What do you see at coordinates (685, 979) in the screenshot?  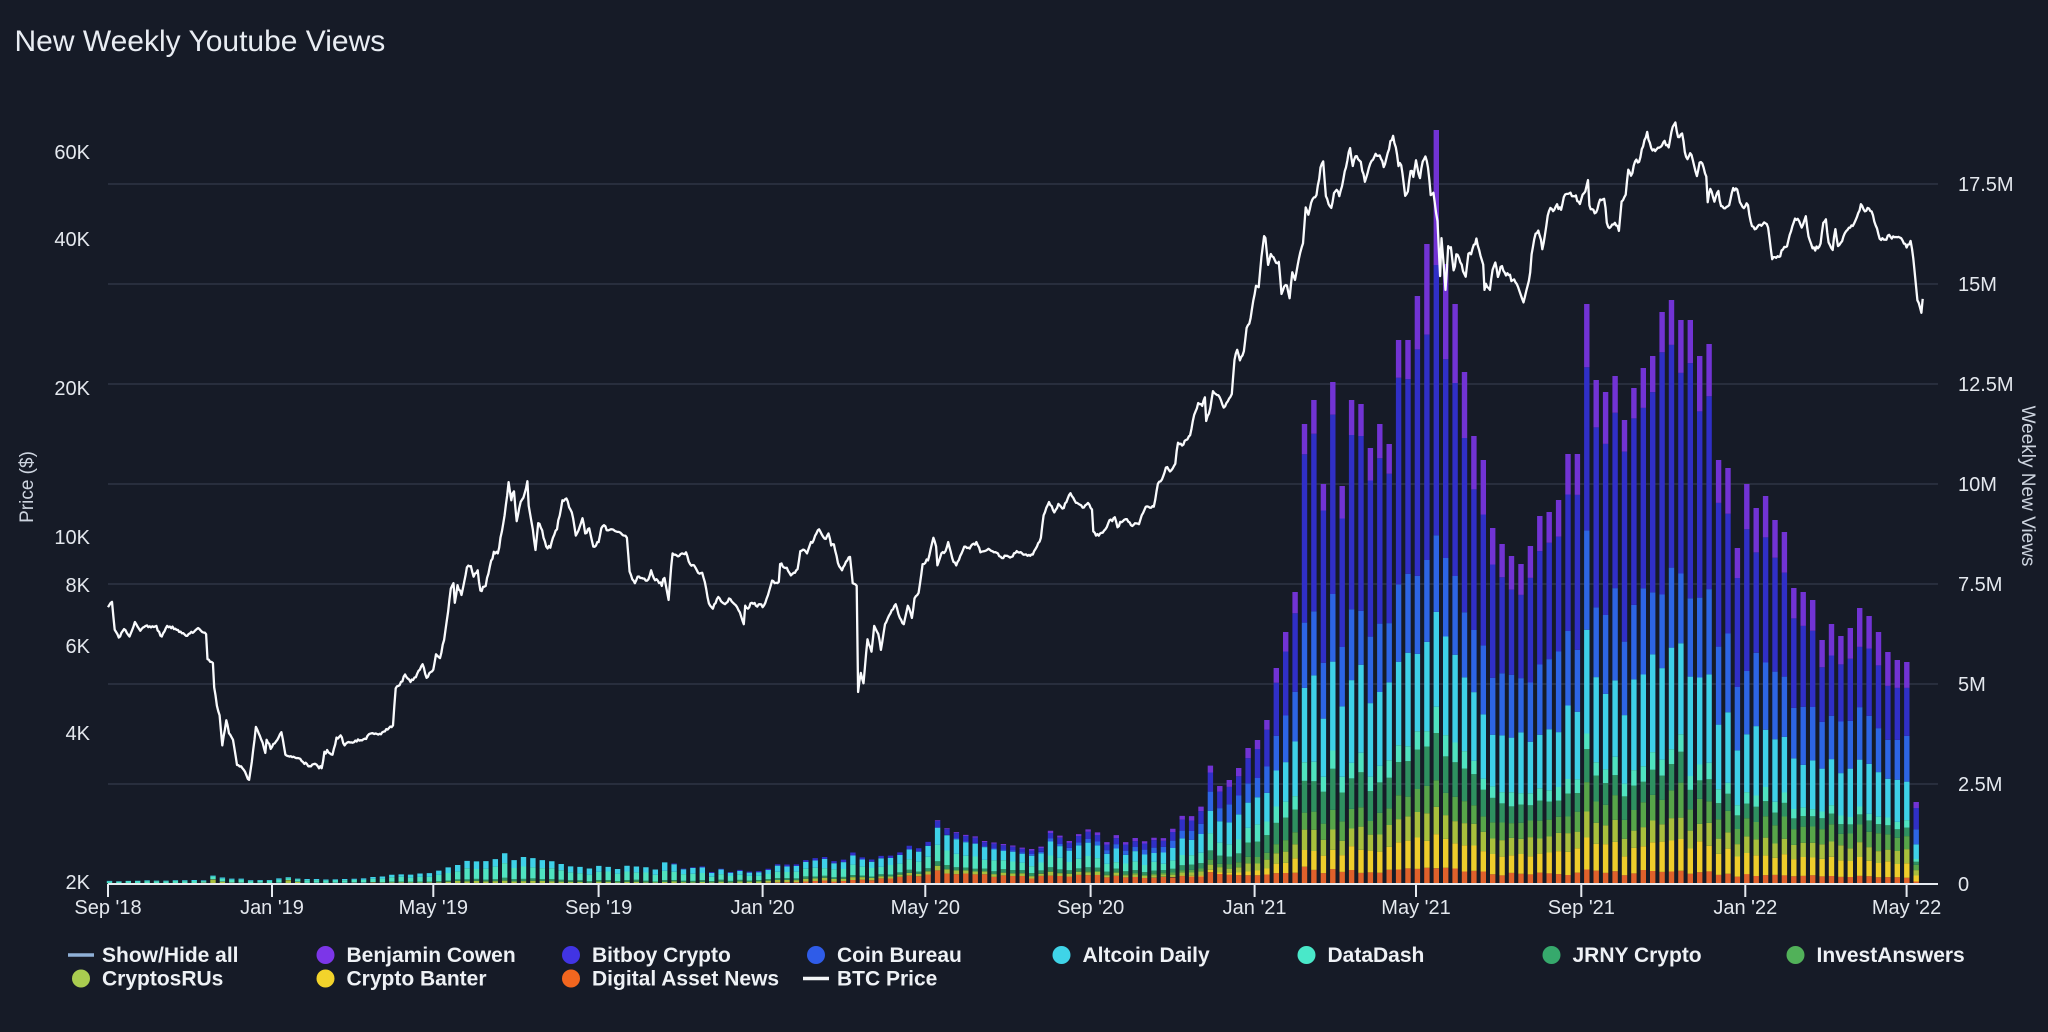 I see `svg-text: Digital Asset News` at bounding box center [685, 979].